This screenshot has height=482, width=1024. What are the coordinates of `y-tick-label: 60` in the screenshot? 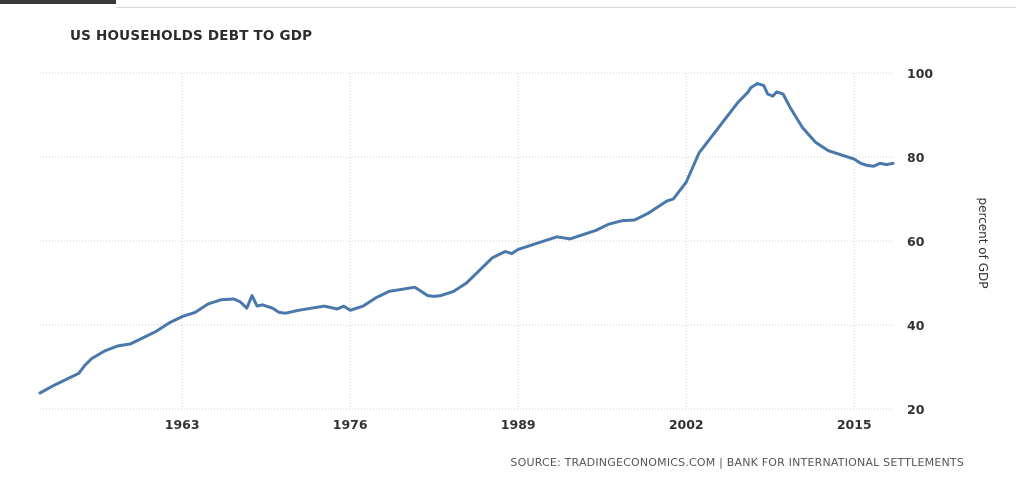 It's located at (916, 241).